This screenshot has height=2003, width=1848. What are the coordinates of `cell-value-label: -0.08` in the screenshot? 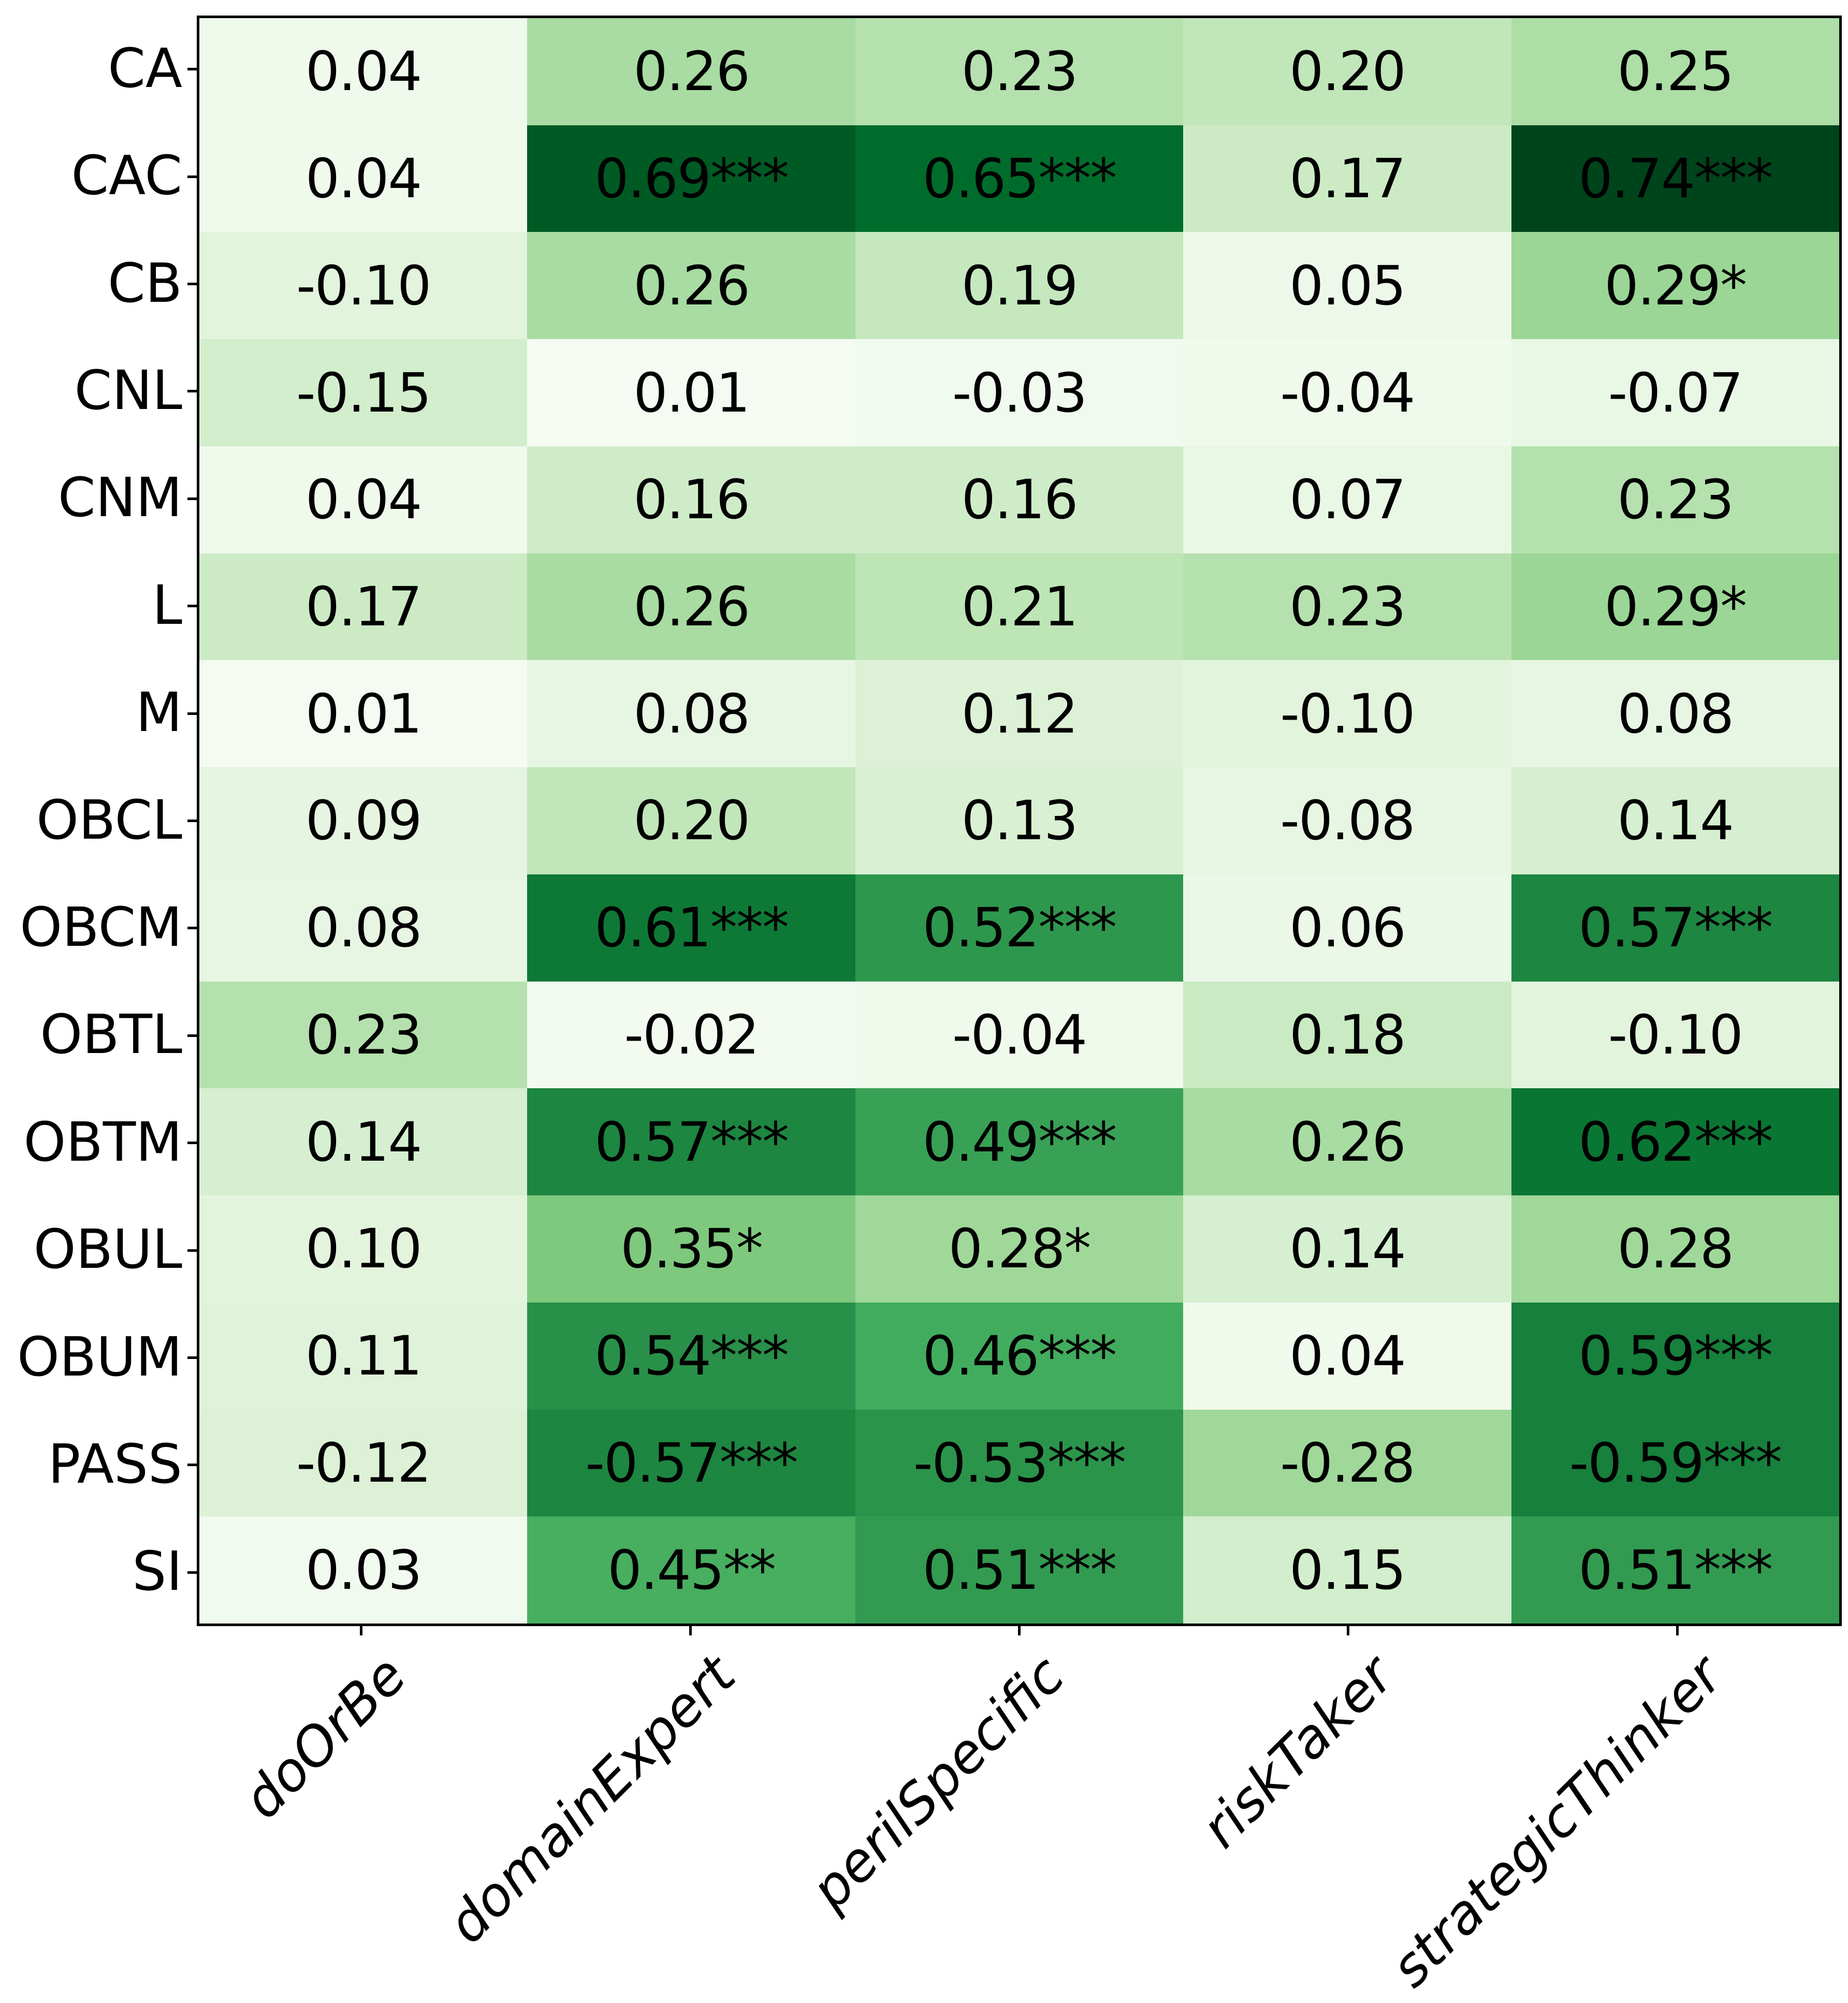 It's located at (1348, 821).